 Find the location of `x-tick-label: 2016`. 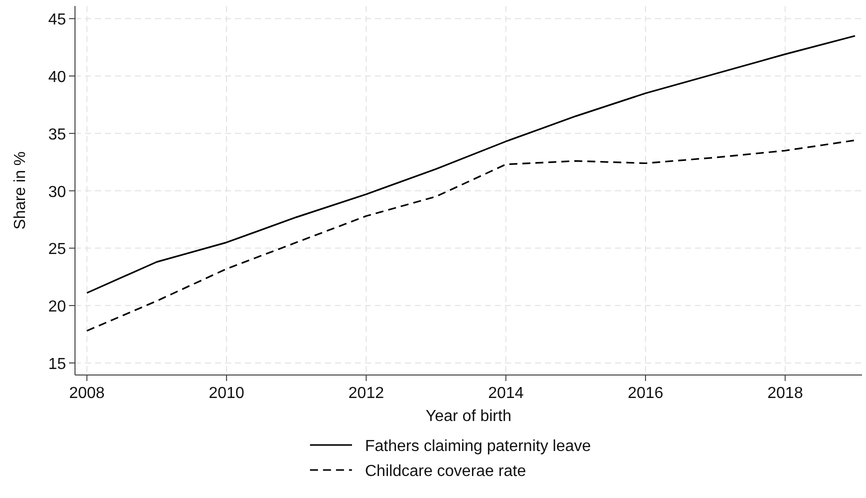

x-tick-label: 2016 is located at coordinates (646, 393).